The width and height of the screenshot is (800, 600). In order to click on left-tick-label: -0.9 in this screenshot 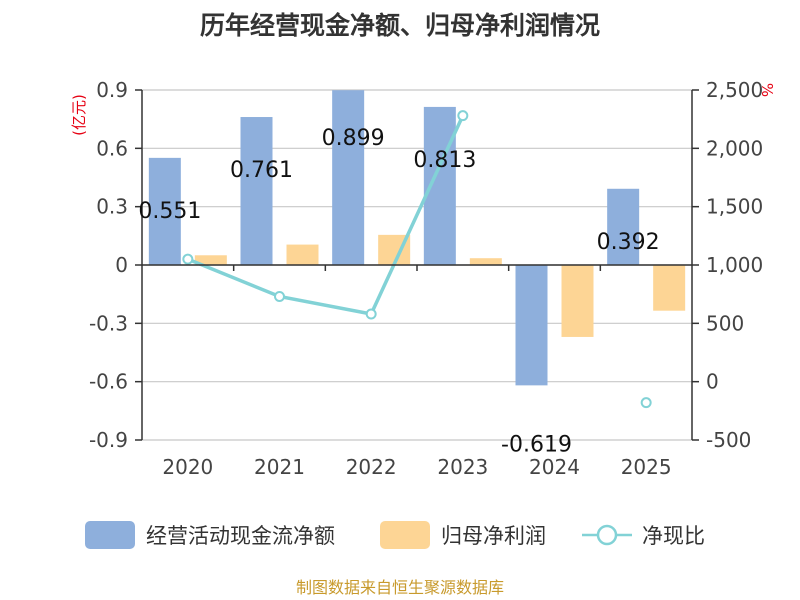, I will do `click(108, 440)`.